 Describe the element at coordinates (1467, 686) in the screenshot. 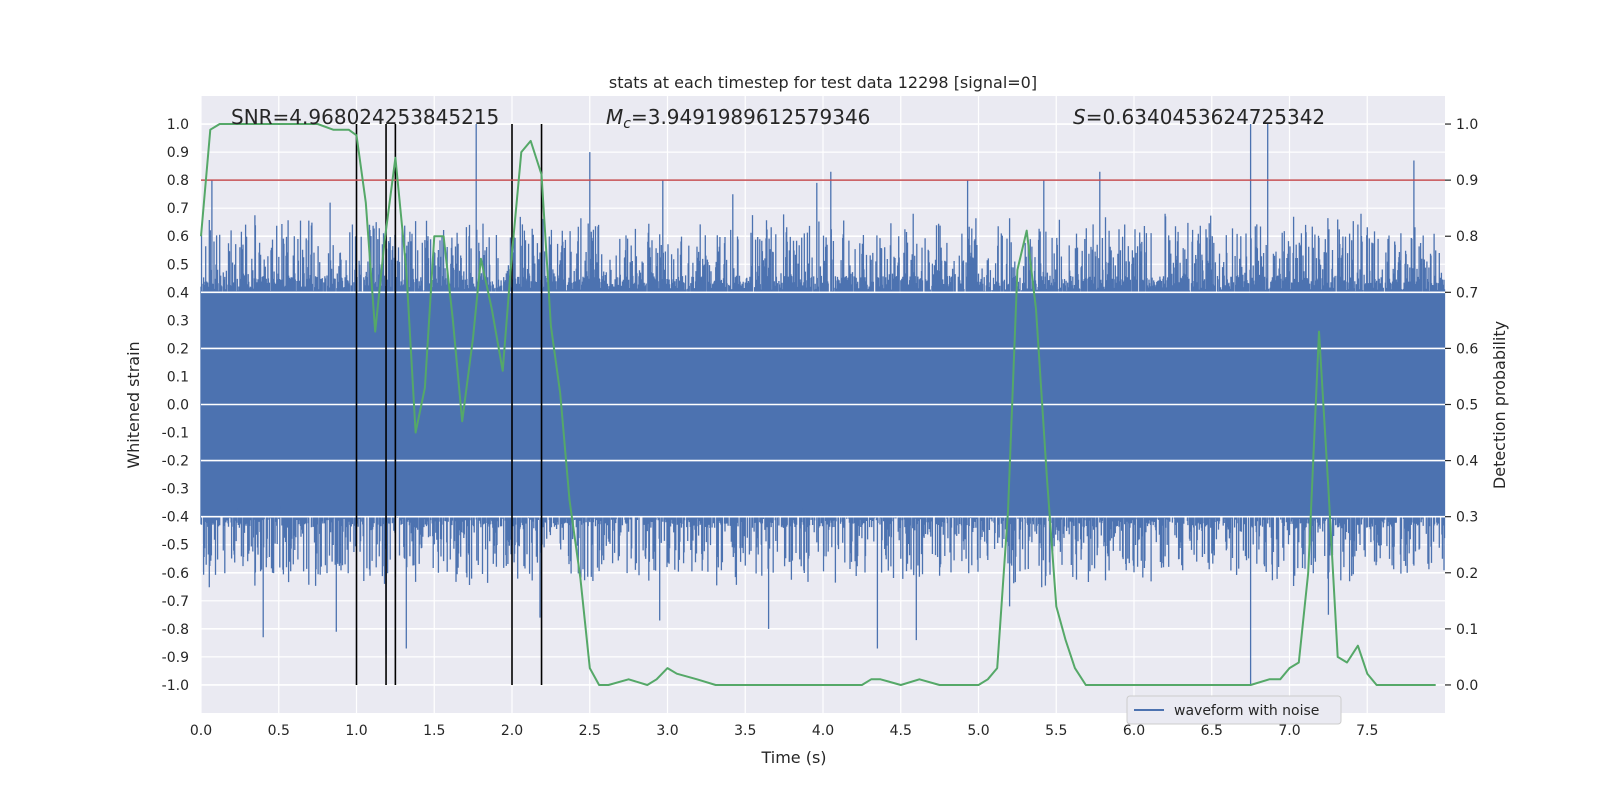

I see `y2-tick-label: 0.0` at that location.